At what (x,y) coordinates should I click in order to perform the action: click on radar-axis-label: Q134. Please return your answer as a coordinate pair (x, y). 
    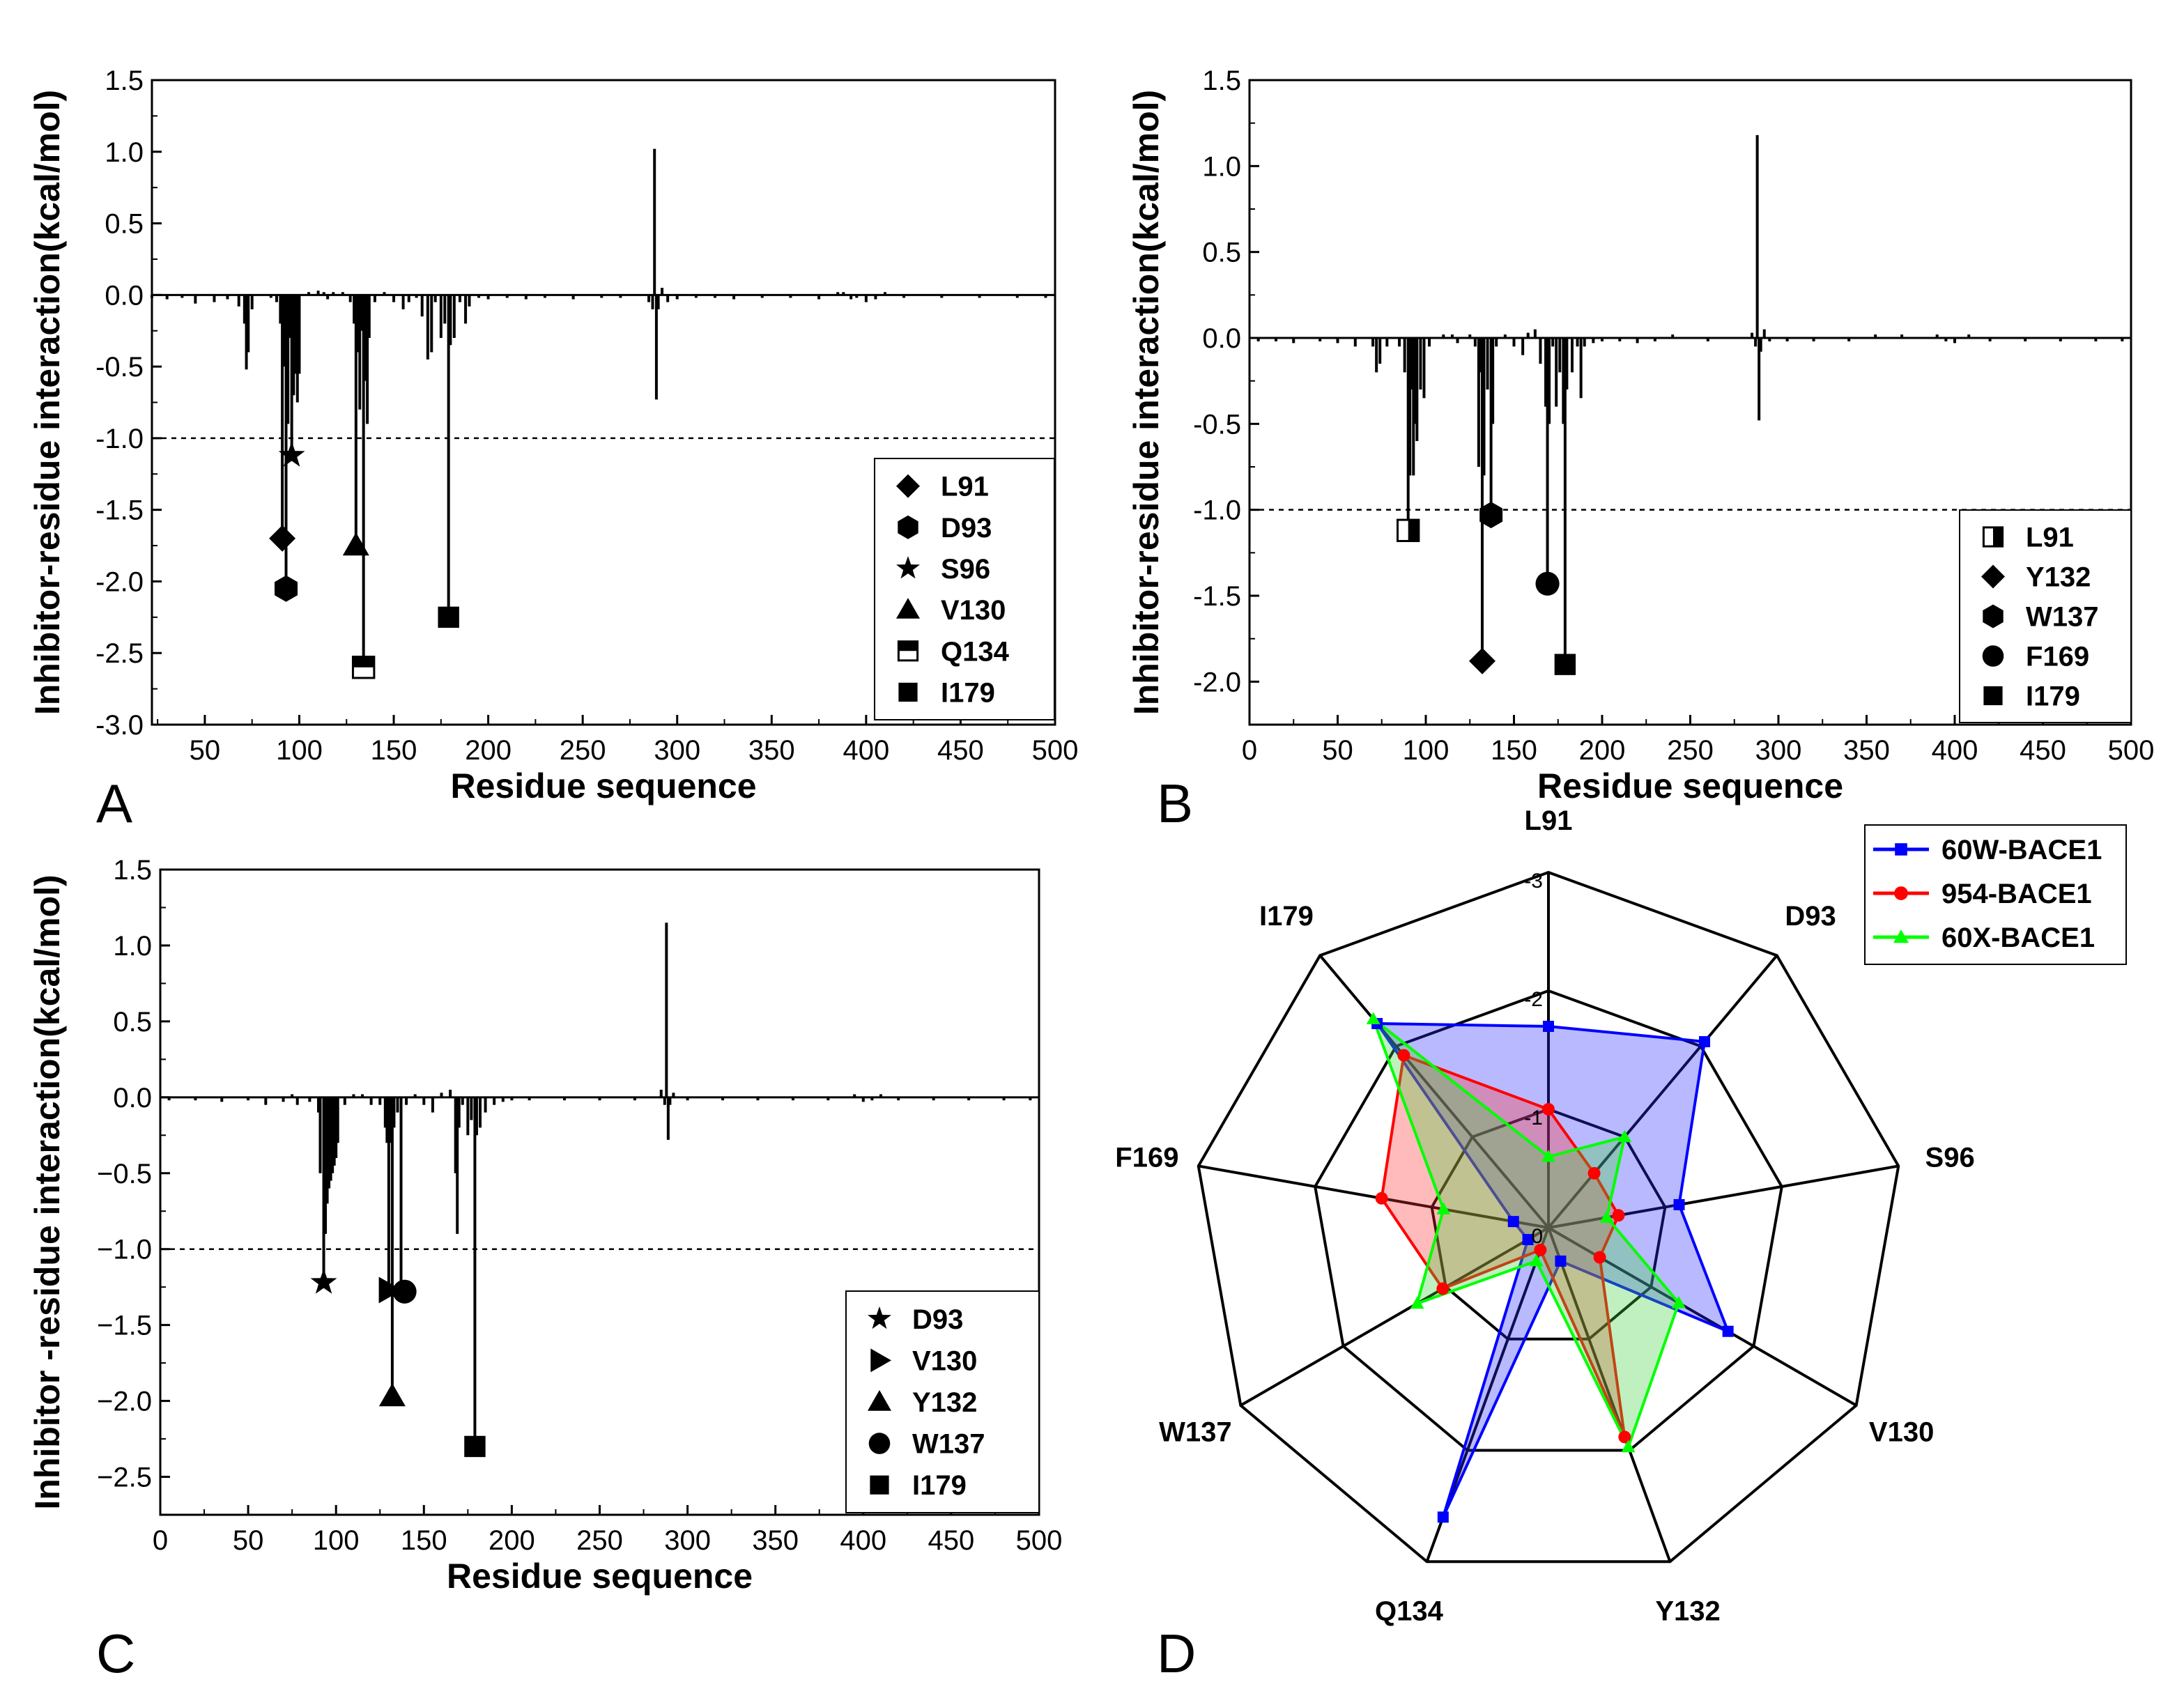
    Looking at the image, I should click on (1409, 1612).